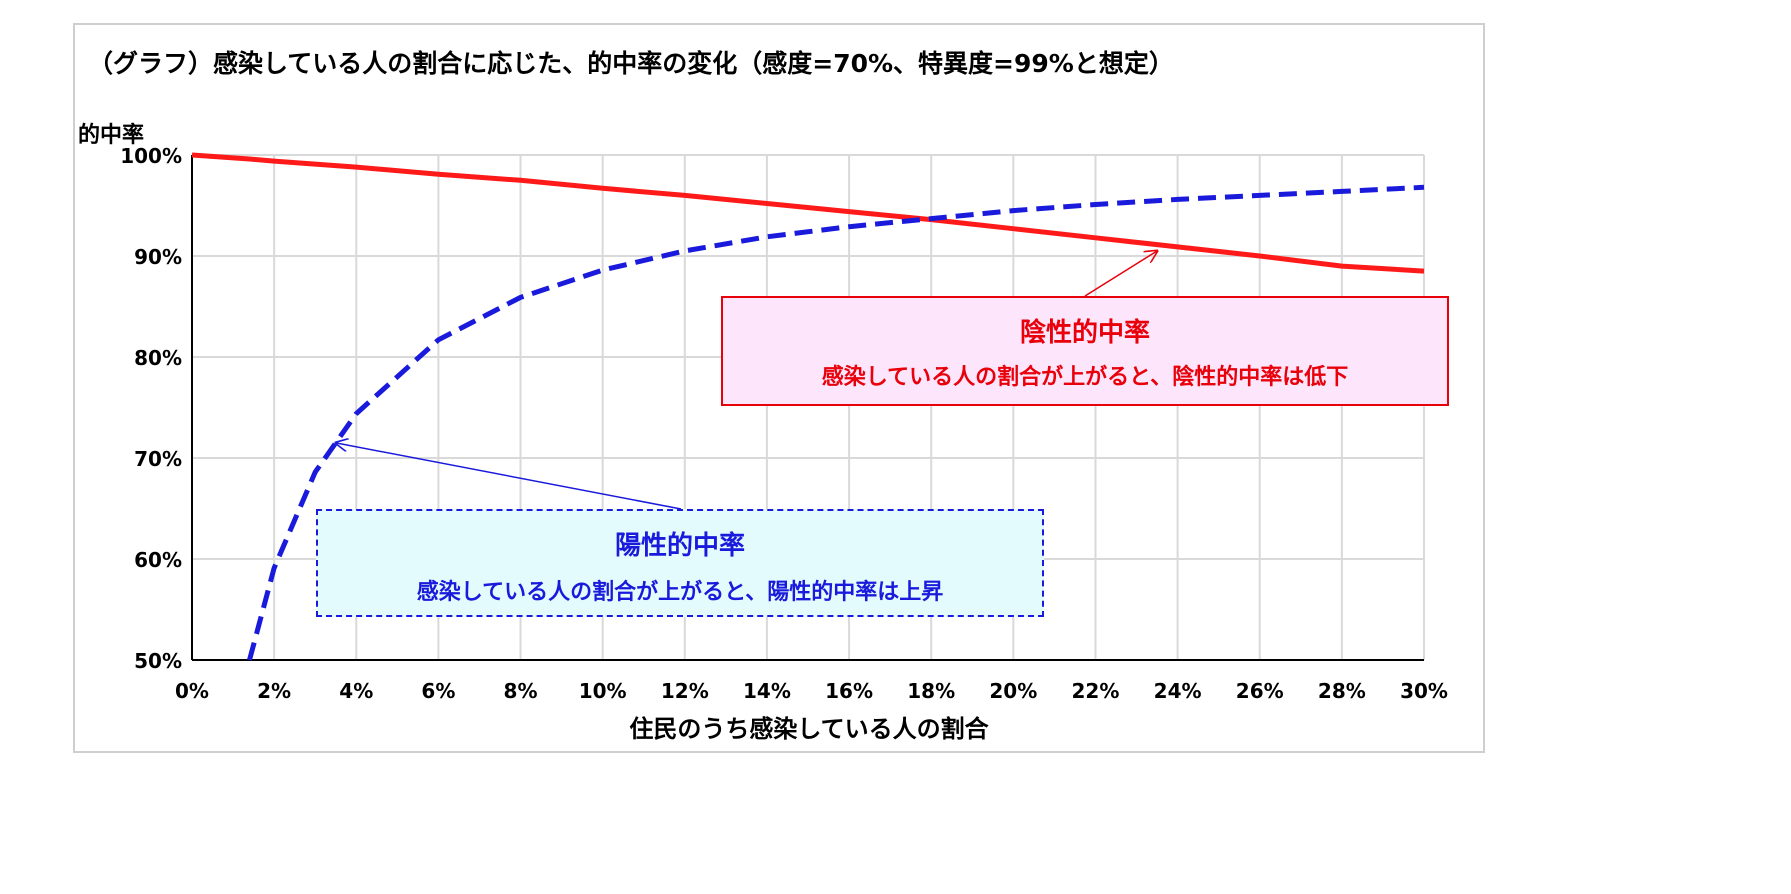 The image size is (1791, 894). Describe the element at coordinates (192, 691) in the screenshot. I see `x-tick-label: 0%` at that location.